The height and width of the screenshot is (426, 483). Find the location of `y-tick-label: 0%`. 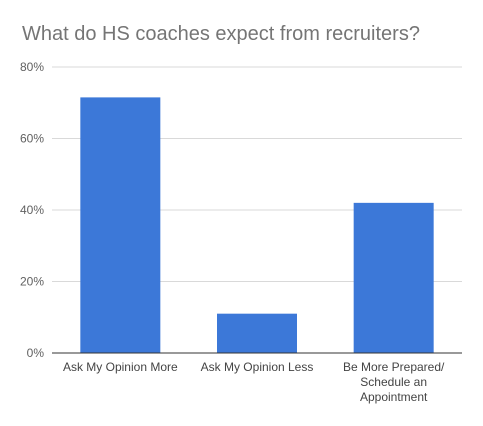

y-tick-label: 0% is located at coordinates (36, 353).